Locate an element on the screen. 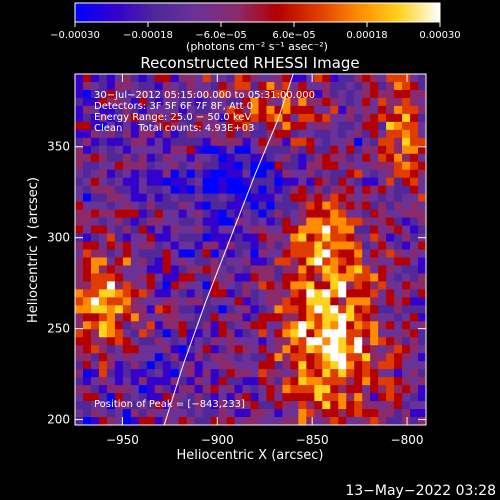 Image resolution: width=500 pixels, height=500 pixels. annotation-detectors: Detectors: 3F 5F 6F 7F 8F, Att 0 is located at coordinates (173, 106).